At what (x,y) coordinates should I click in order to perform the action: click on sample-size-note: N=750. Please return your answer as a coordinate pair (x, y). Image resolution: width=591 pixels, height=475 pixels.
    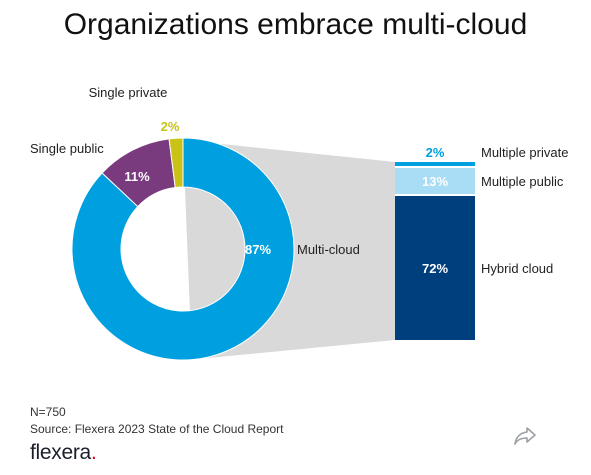
    Looking at the image, I should click on (48, 412).